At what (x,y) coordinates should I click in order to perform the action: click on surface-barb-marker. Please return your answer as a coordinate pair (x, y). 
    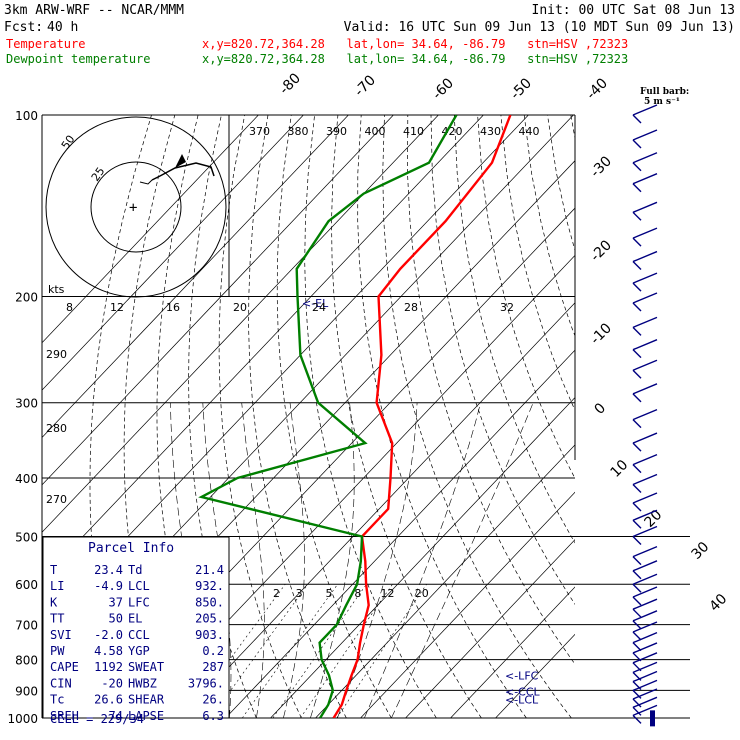
    Looking at the image, I should click on (652, 718).